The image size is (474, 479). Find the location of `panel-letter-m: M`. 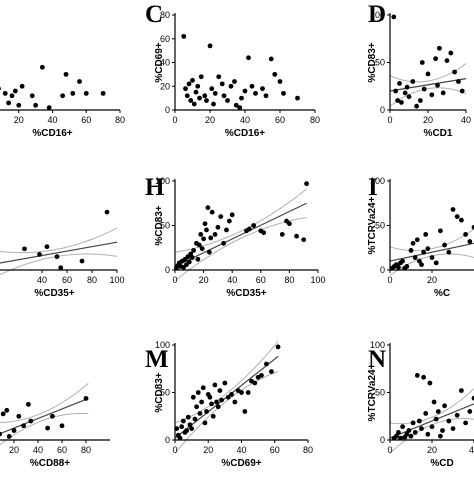

panel-letter-m: M is located at coordinates (157, 359).